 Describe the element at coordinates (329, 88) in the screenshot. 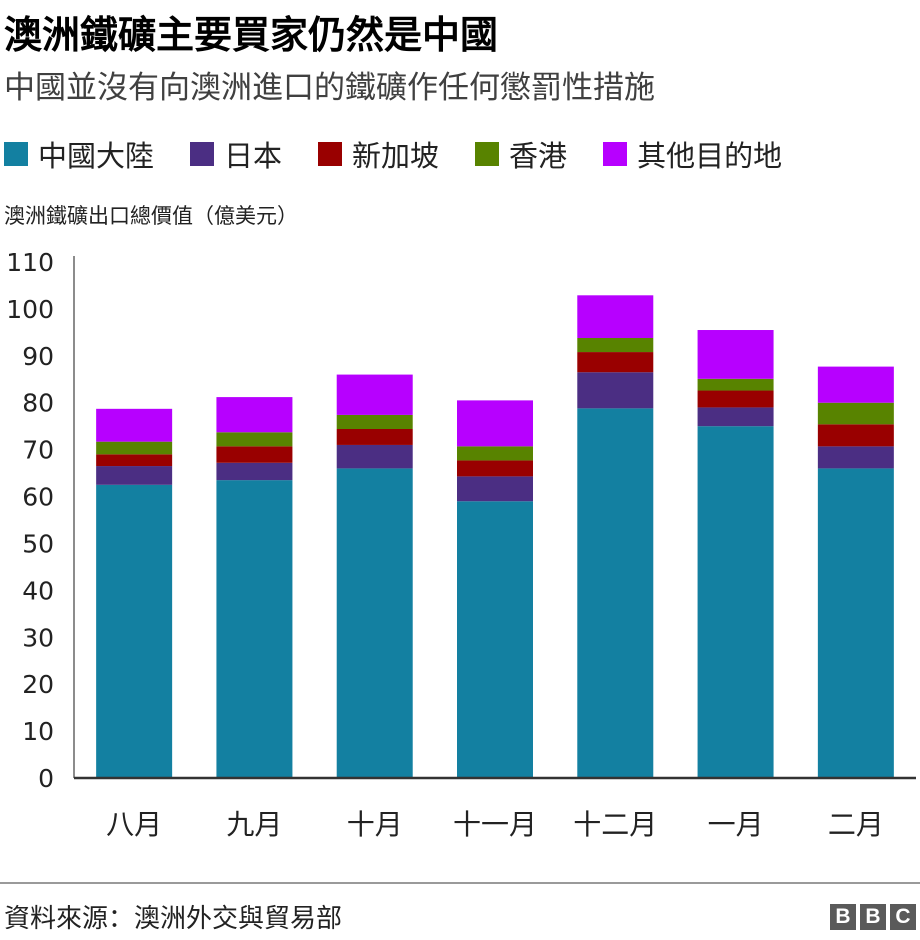

I see `chart-subtitle: 中國並沒有向澳洲進口的鐵礦作任何懲罰性措施` at that location.